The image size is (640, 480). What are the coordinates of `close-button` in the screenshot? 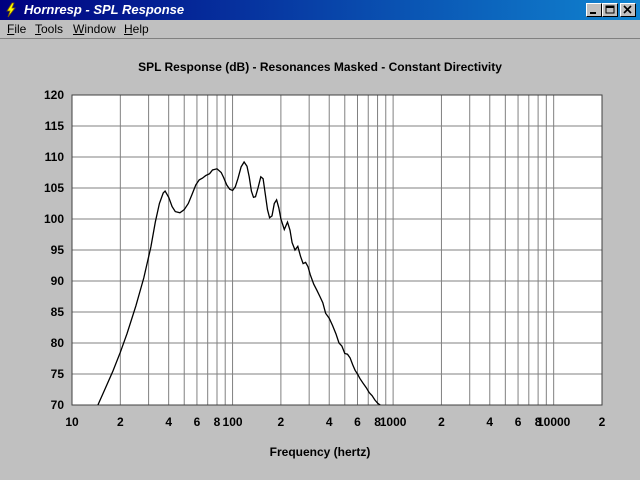 It's located at (628, 10).